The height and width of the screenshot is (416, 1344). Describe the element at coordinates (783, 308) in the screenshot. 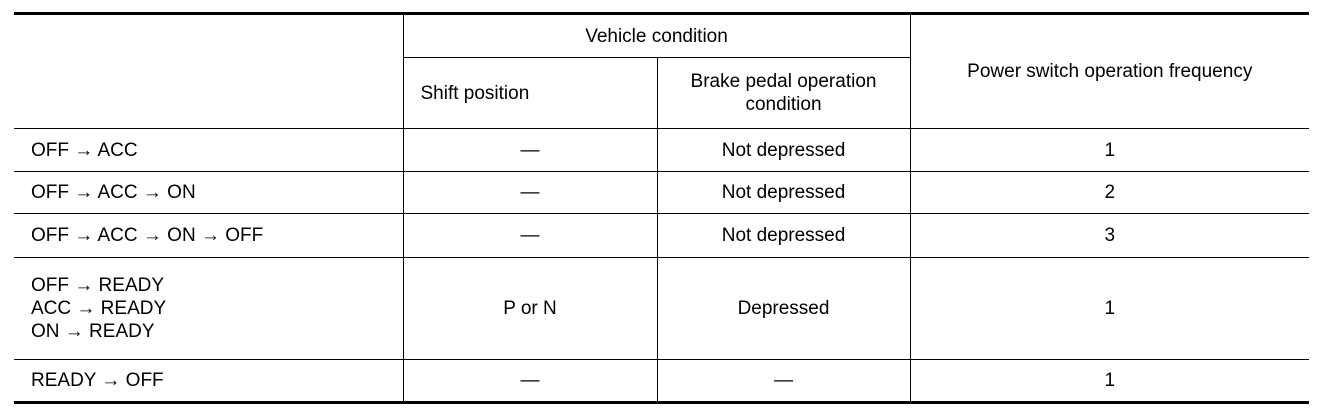

I see `brake-cell: Depressed` at that location.